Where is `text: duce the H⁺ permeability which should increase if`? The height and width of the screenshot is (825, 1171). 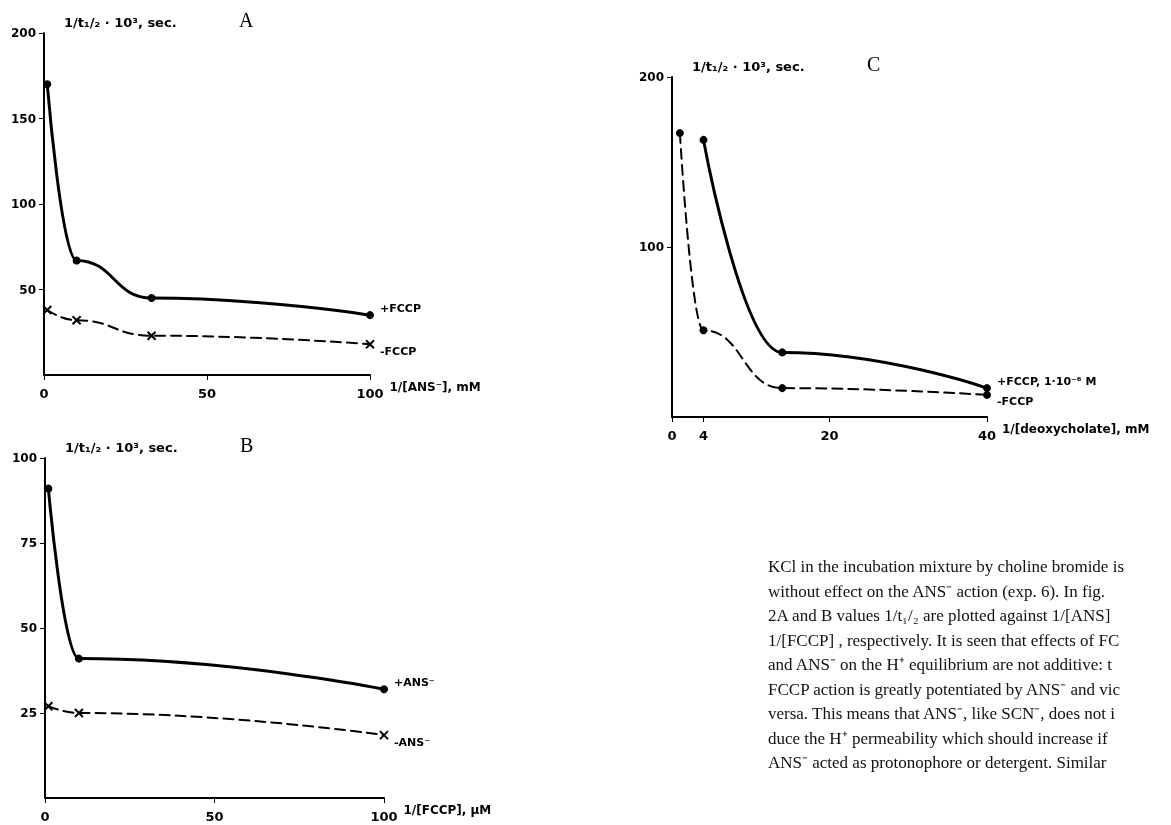 text: duce the H⁺ permeability which should increase if is located at coordinates (938, 738).